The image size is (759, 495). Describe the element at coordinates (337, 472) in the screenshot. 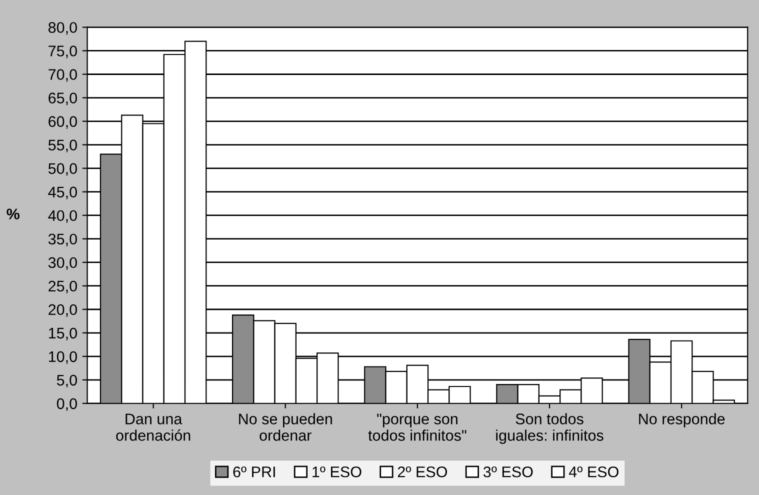

I see `legend-label: 1º ESO` at that location.